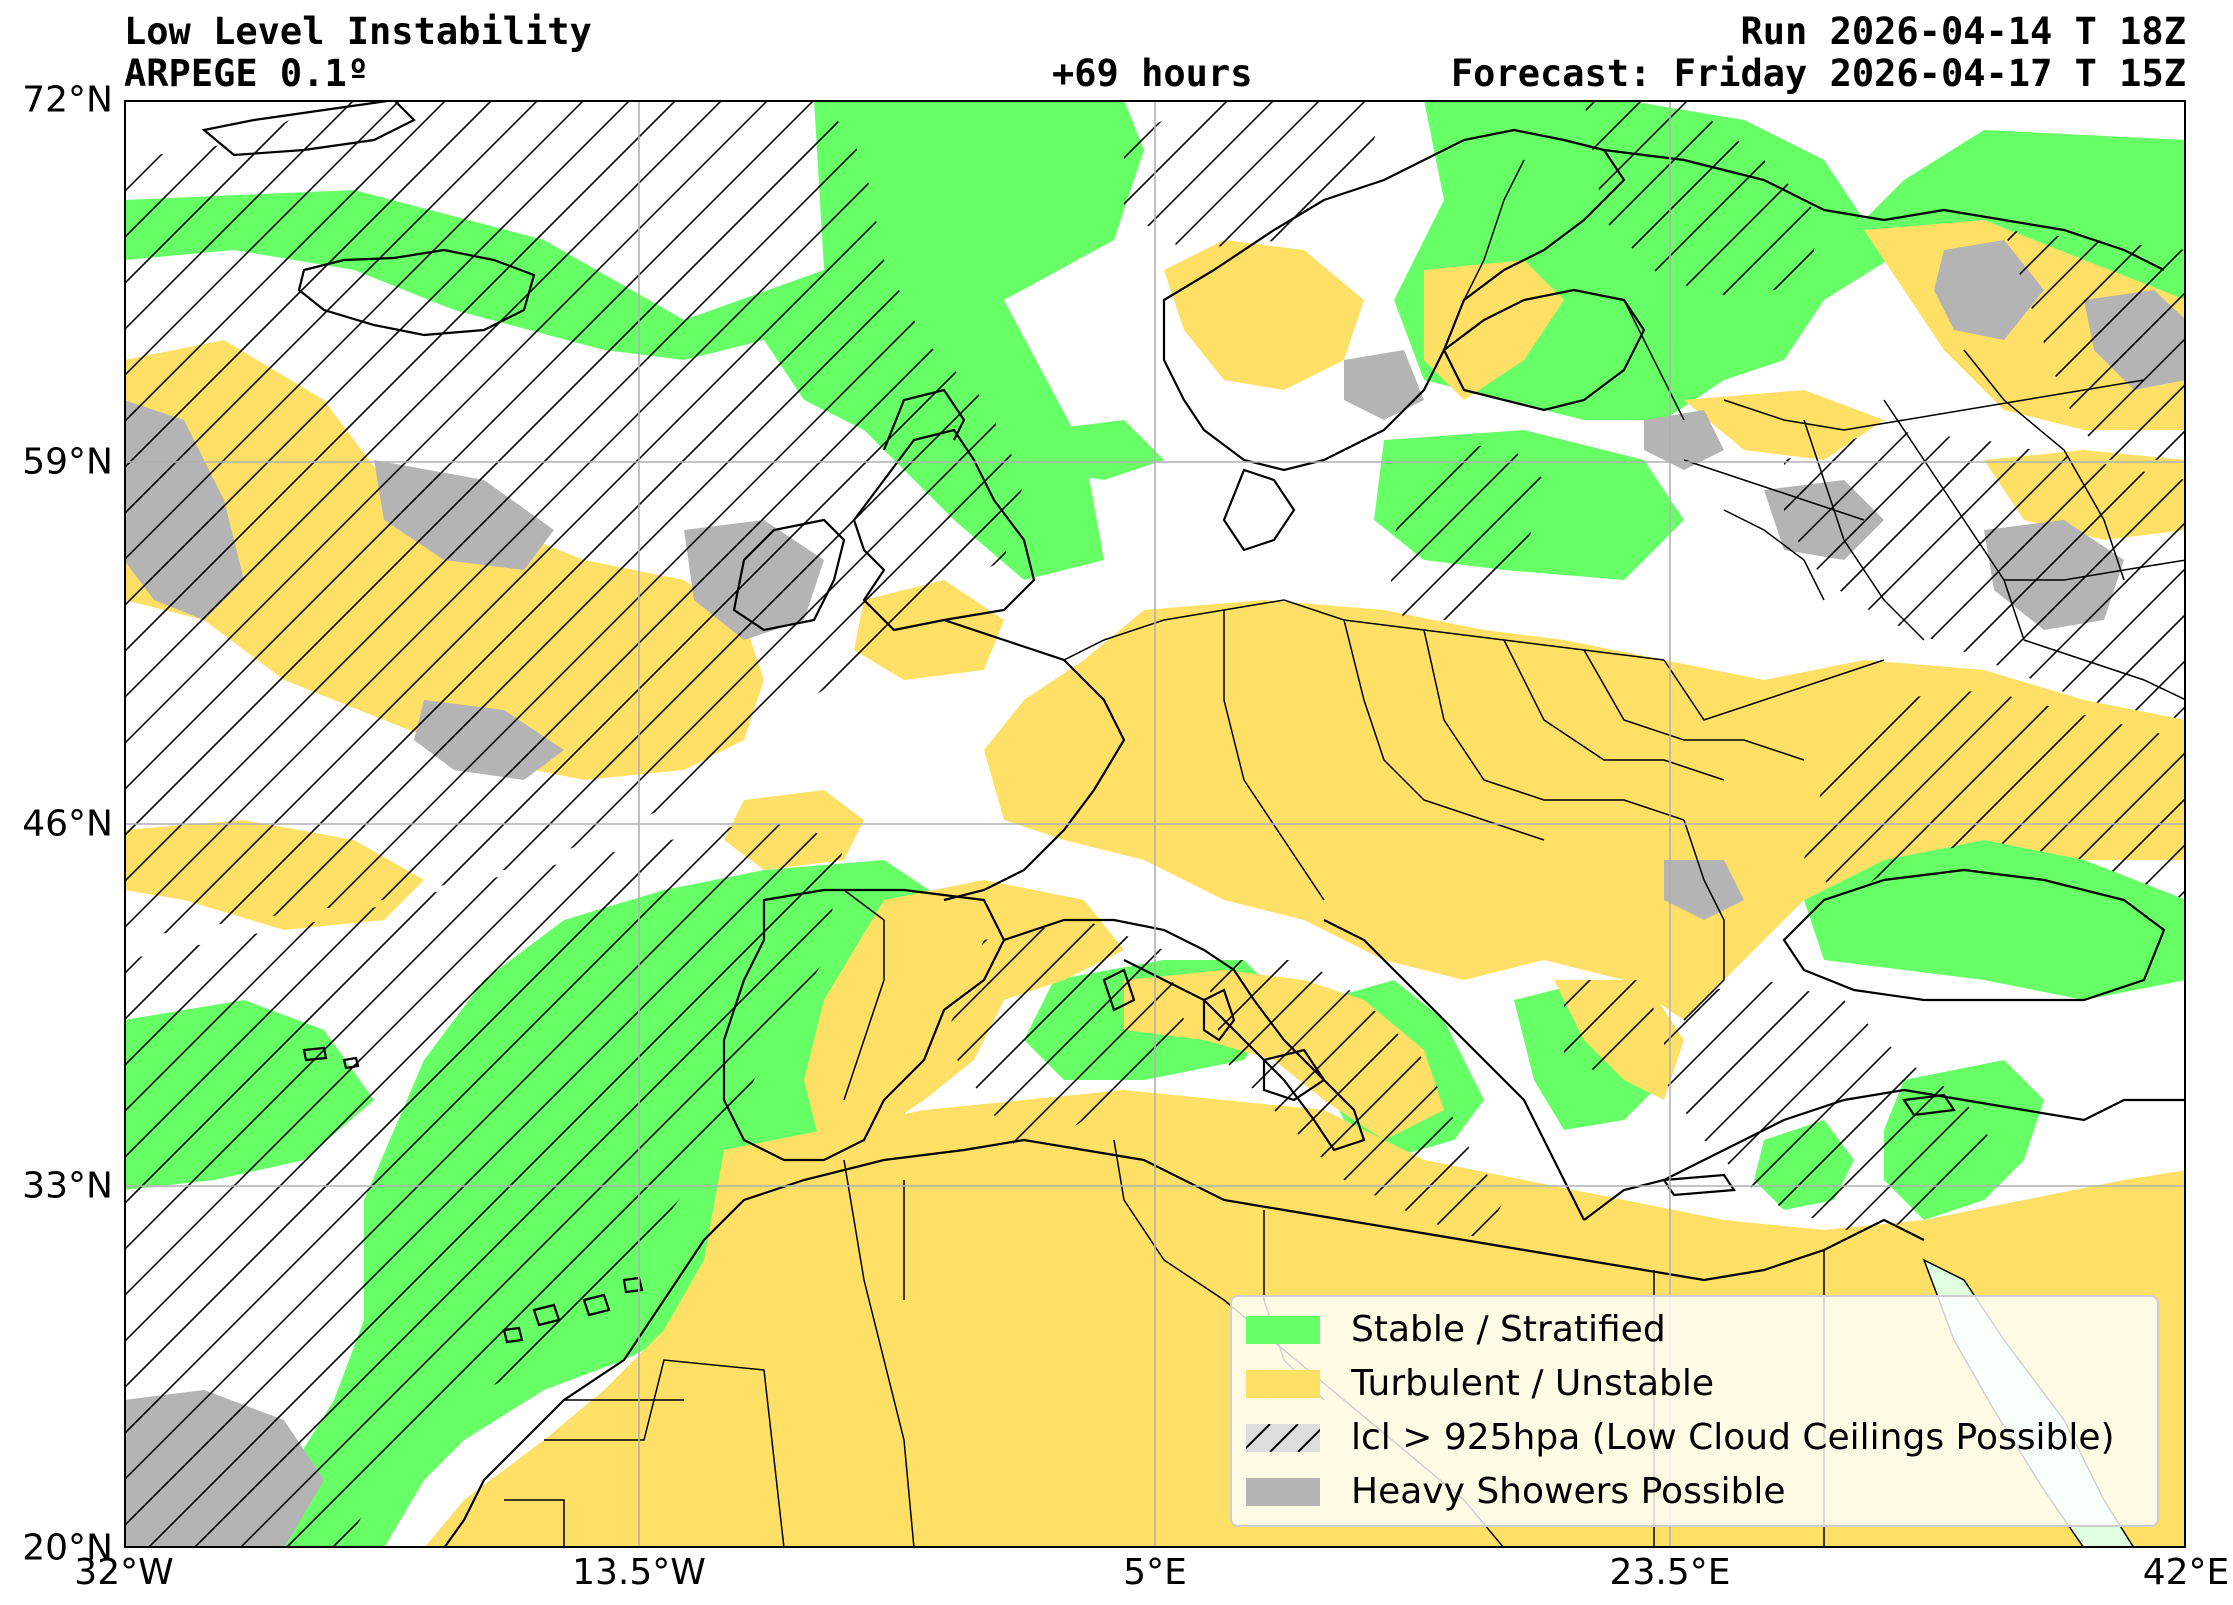  I want to click on stable-swatch, so click(1283, 1330).